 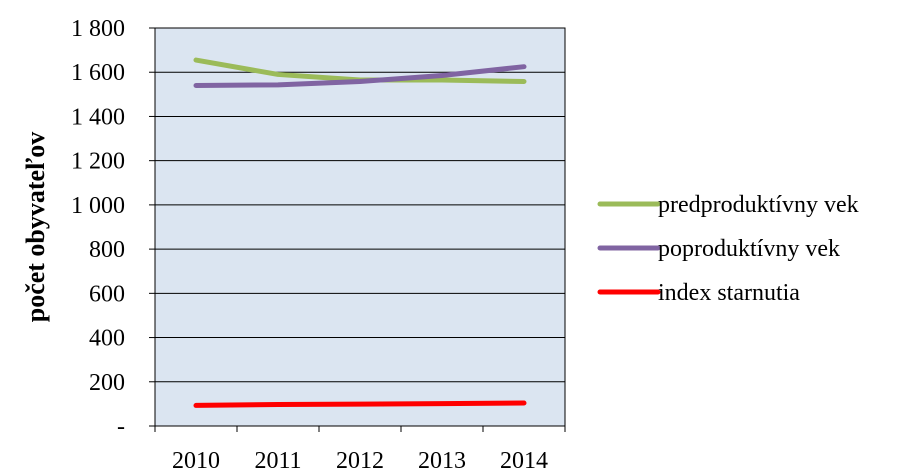 I want to click on y-tick-label: 200, so click(x=107, y=383).